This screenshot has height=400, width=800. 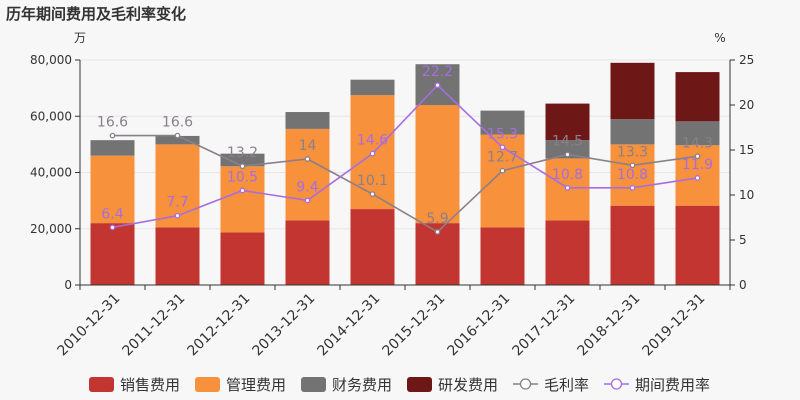 I want to click on data-label: 12.7, so click(x=502, y=158).